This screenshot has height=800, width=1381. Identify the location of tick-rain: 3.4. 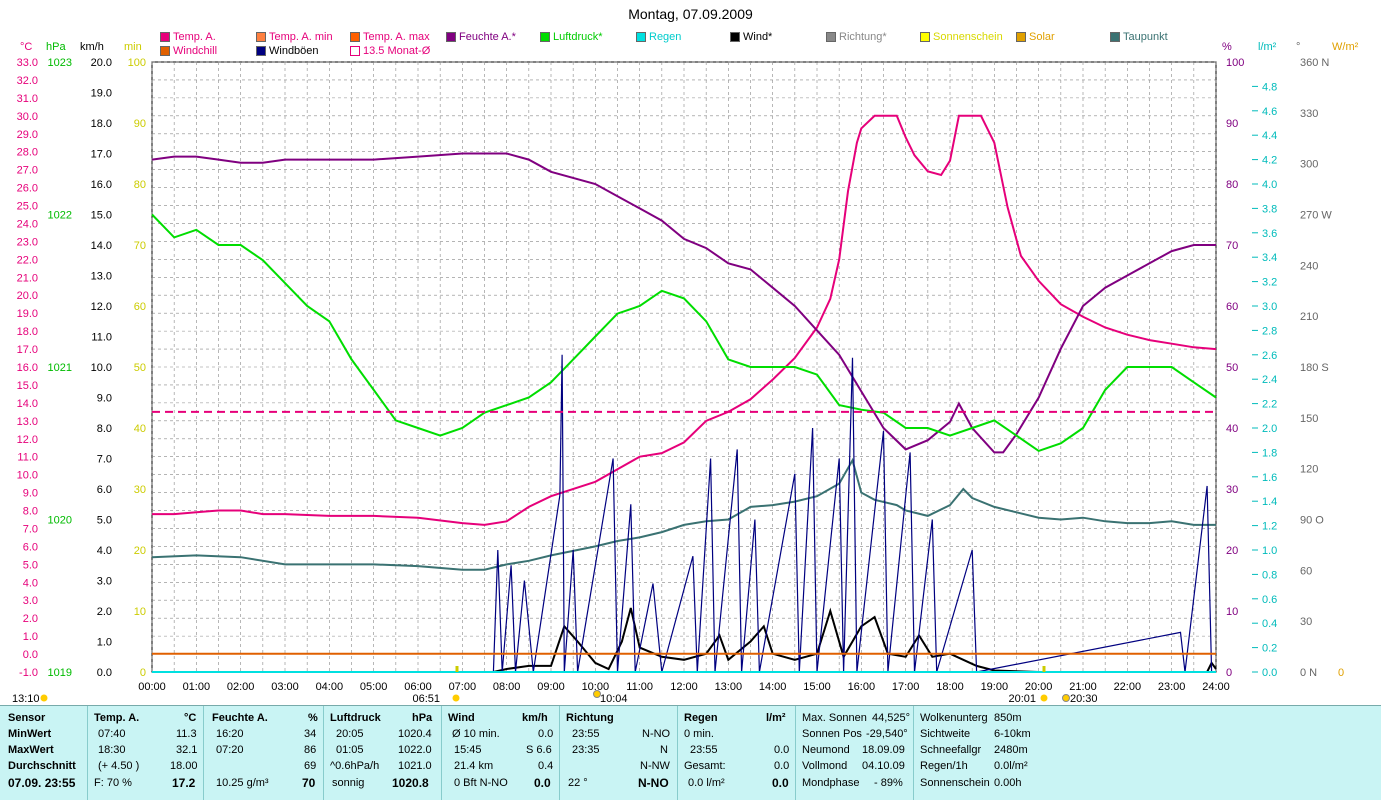
(1269, 258).